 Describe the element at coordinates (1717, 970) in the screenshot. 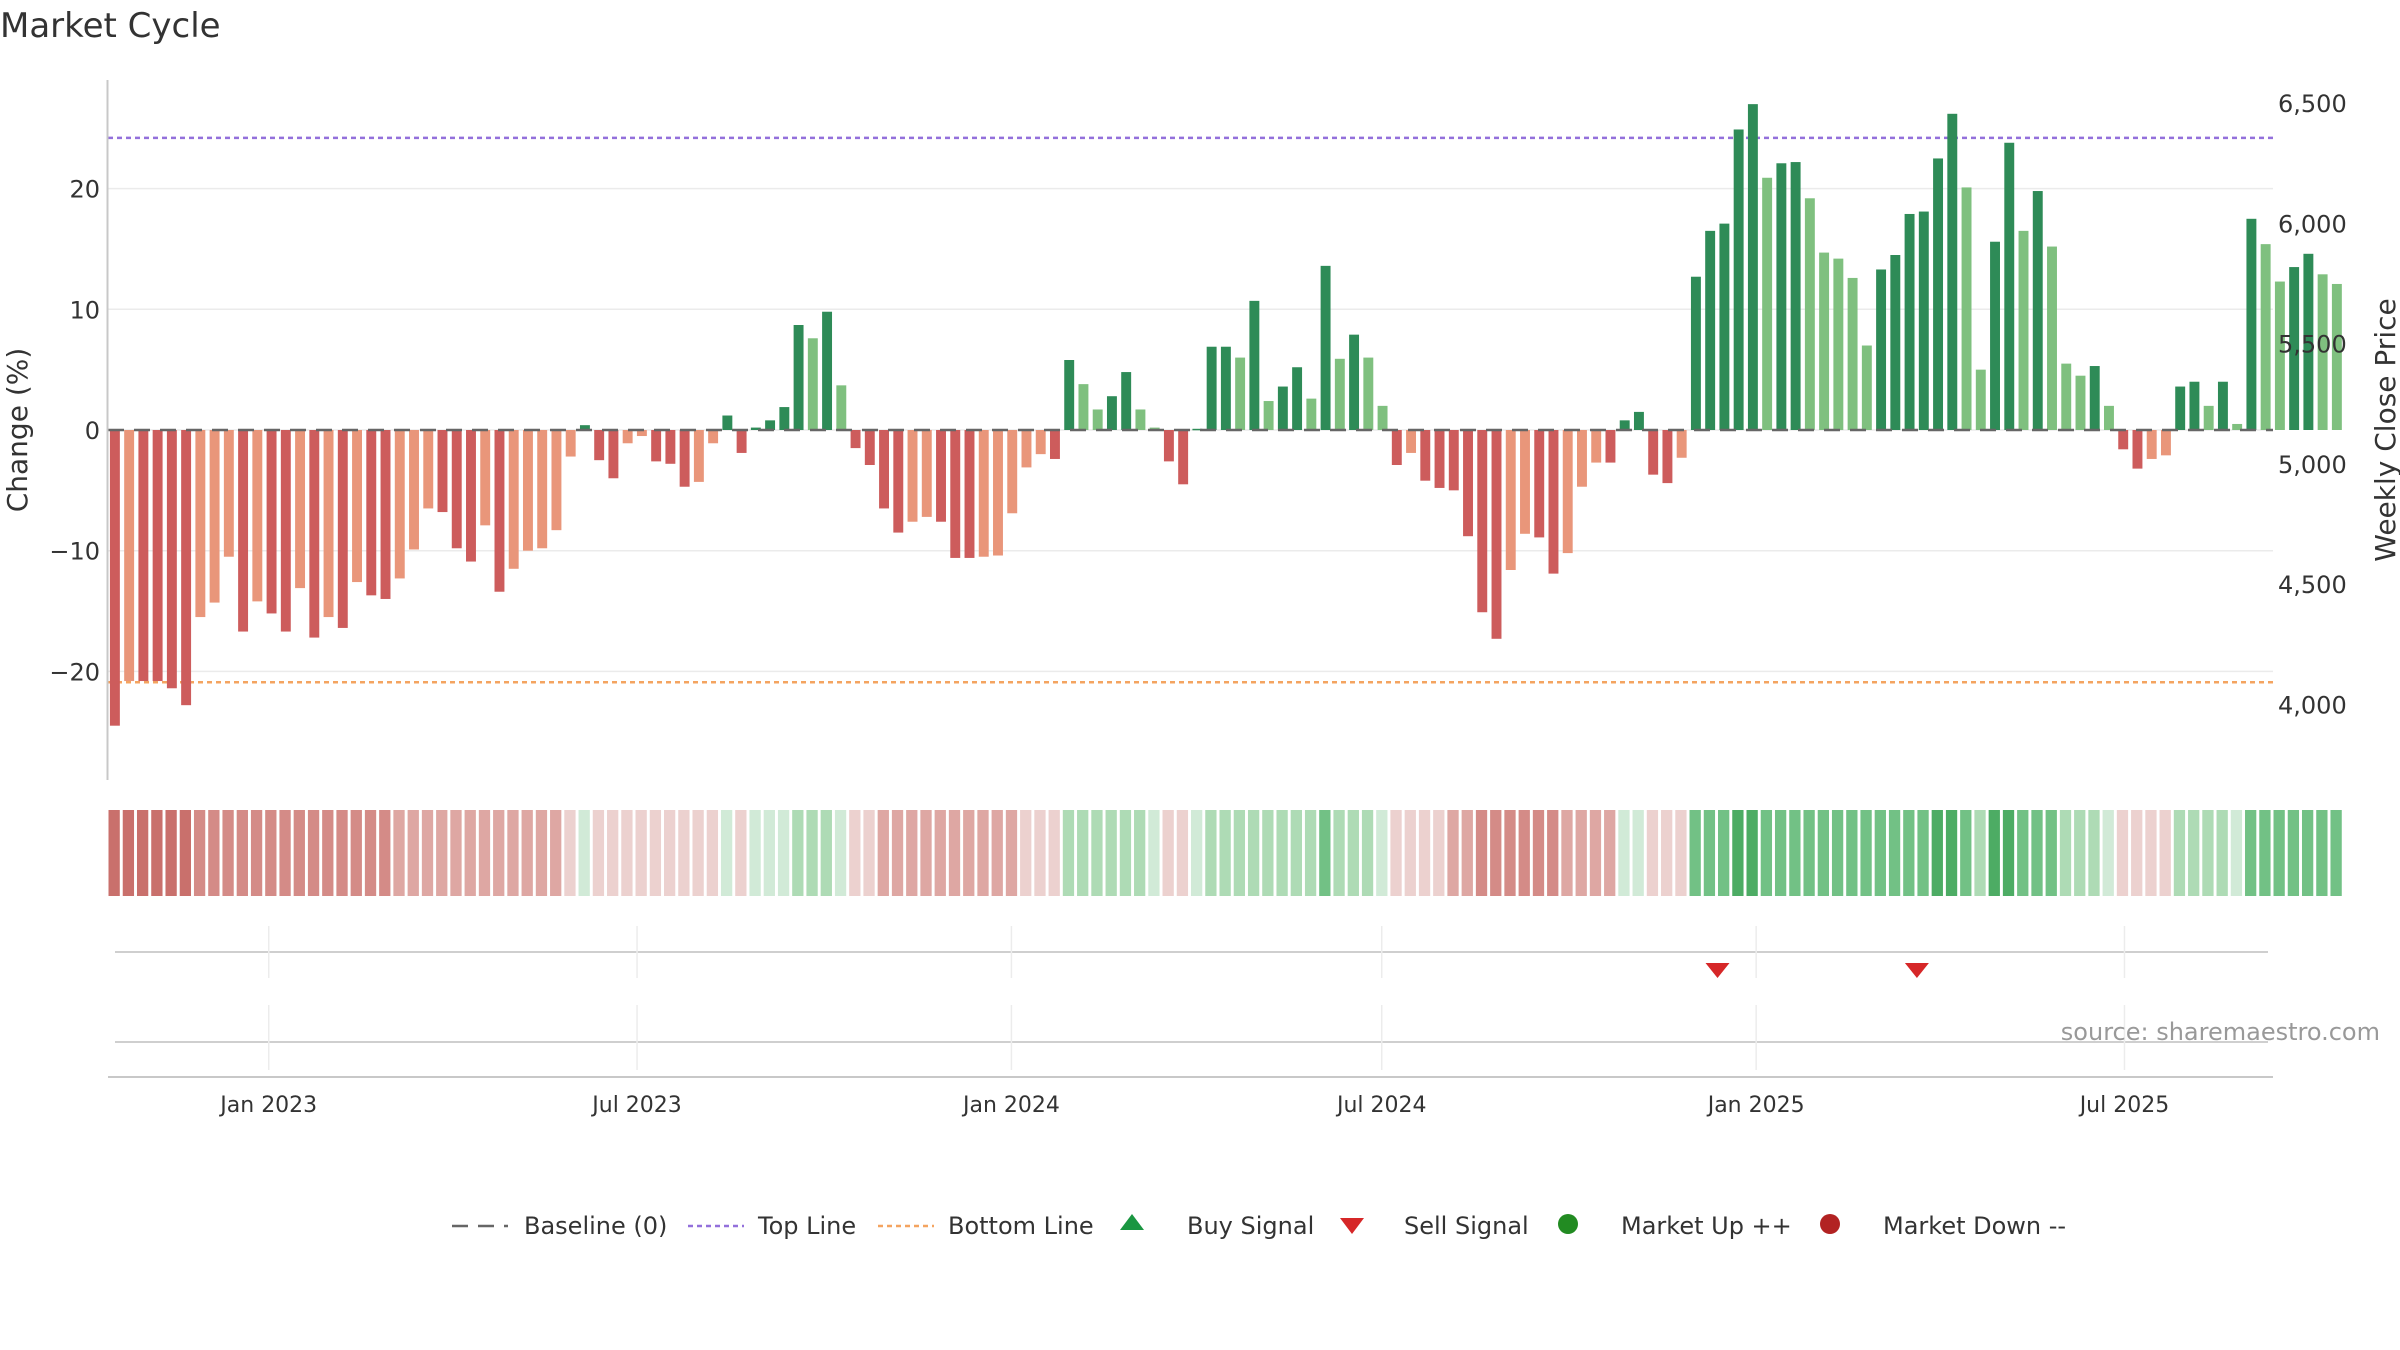

I see `sell-signal-marker` at that location.